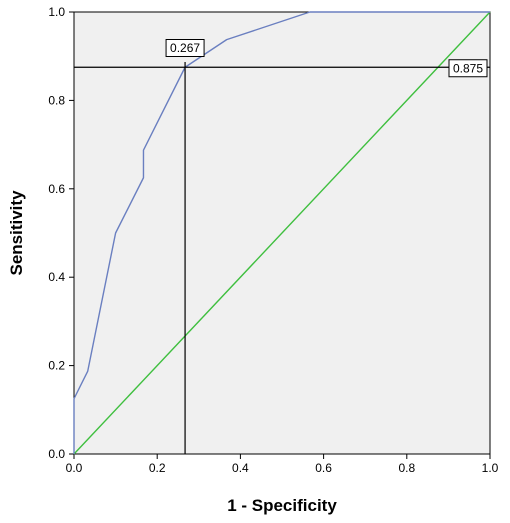  Describe the element at coordinates (56, 454) in the screenshot. I see `y-tick-label: 0.0` at that location.